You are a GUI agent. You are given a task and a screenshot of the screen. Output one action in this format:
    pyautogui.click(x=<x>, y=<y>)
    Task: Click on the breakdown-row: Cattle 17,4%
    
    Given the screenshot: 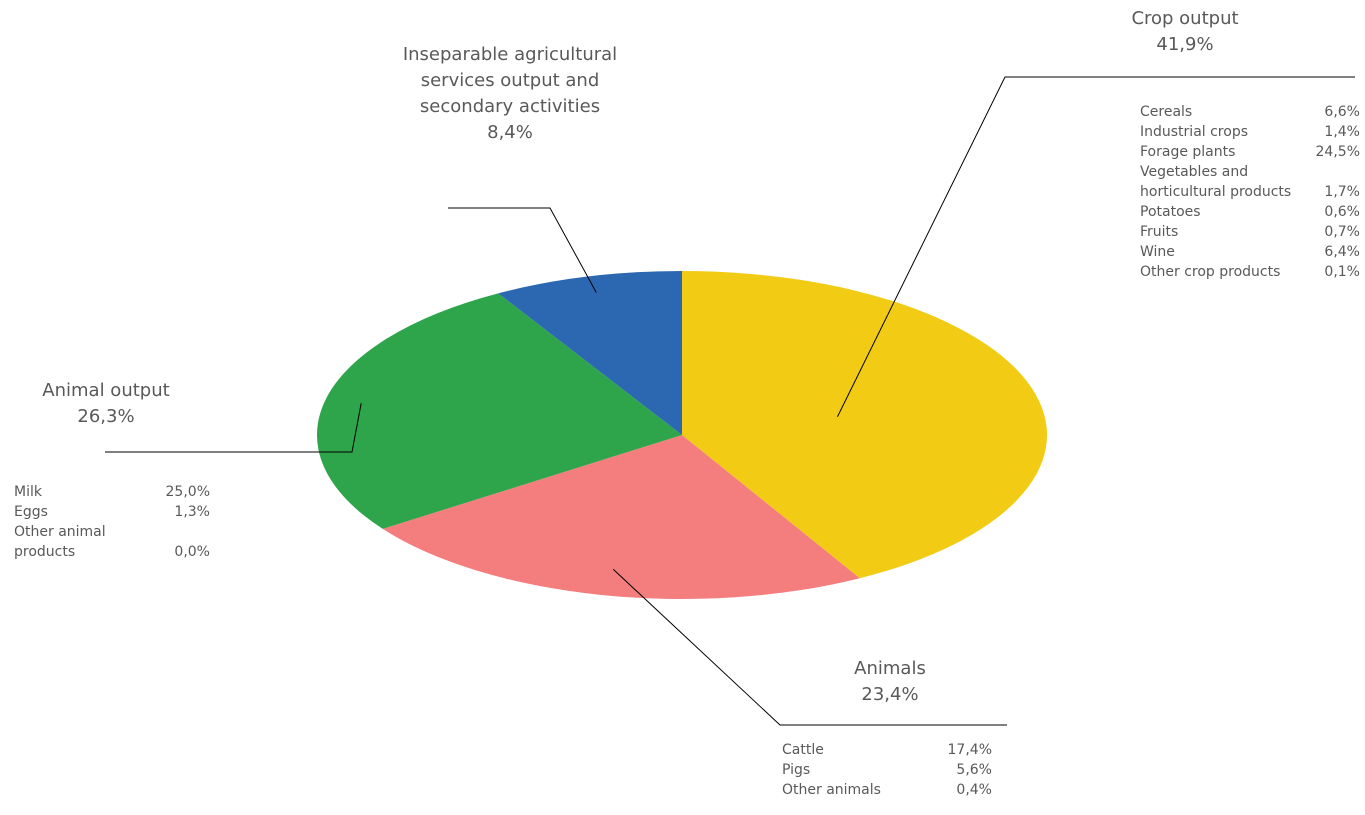 What is the action you would take?
    pyautogui.click(x=887, y=750)
    